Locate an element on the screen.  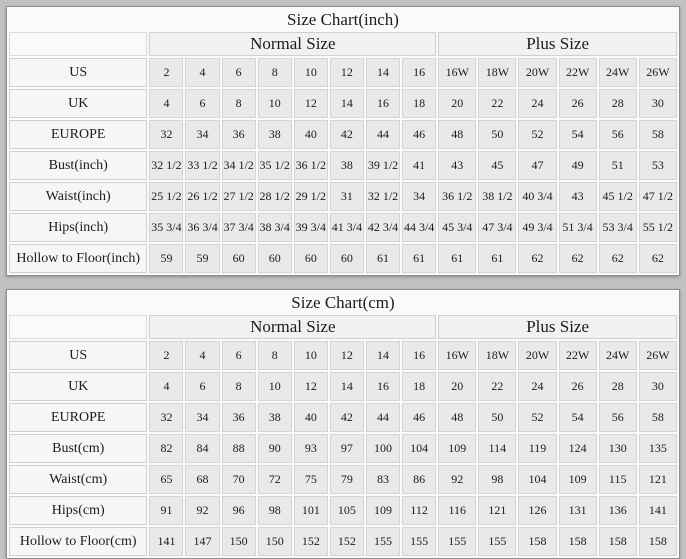
size-value-cell: 2 is located at coordinates (166, 355).